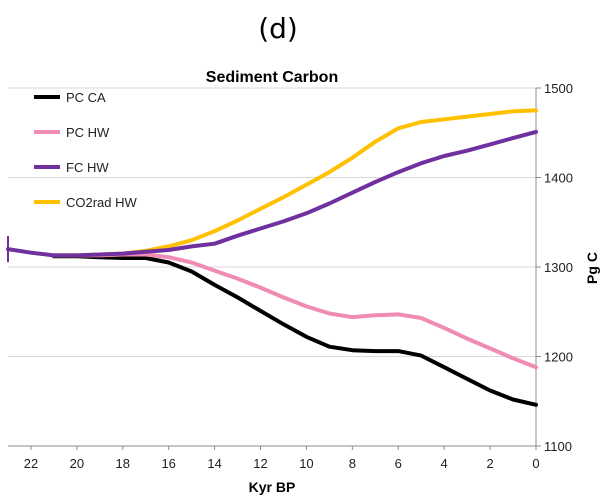 The image size is (610, 498). I want to click on x-tick-label: 0, so click(535, 463).